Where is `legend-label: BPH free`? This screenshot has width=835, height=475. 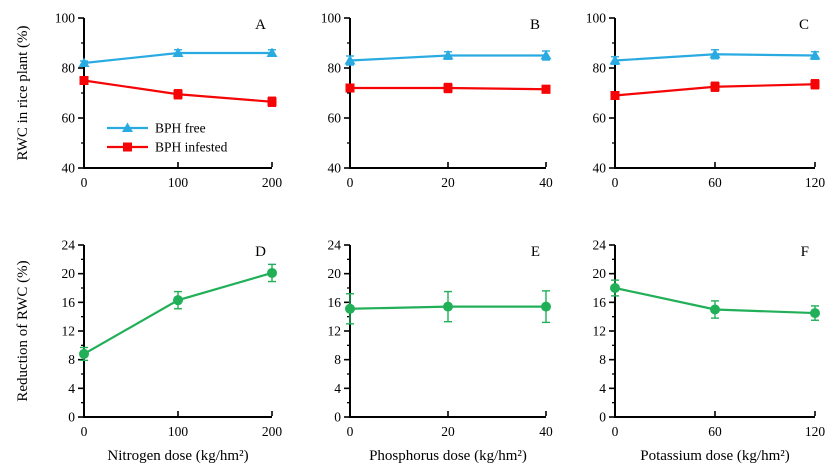 legend-label: BPH free is located at coordinates (180, 128).